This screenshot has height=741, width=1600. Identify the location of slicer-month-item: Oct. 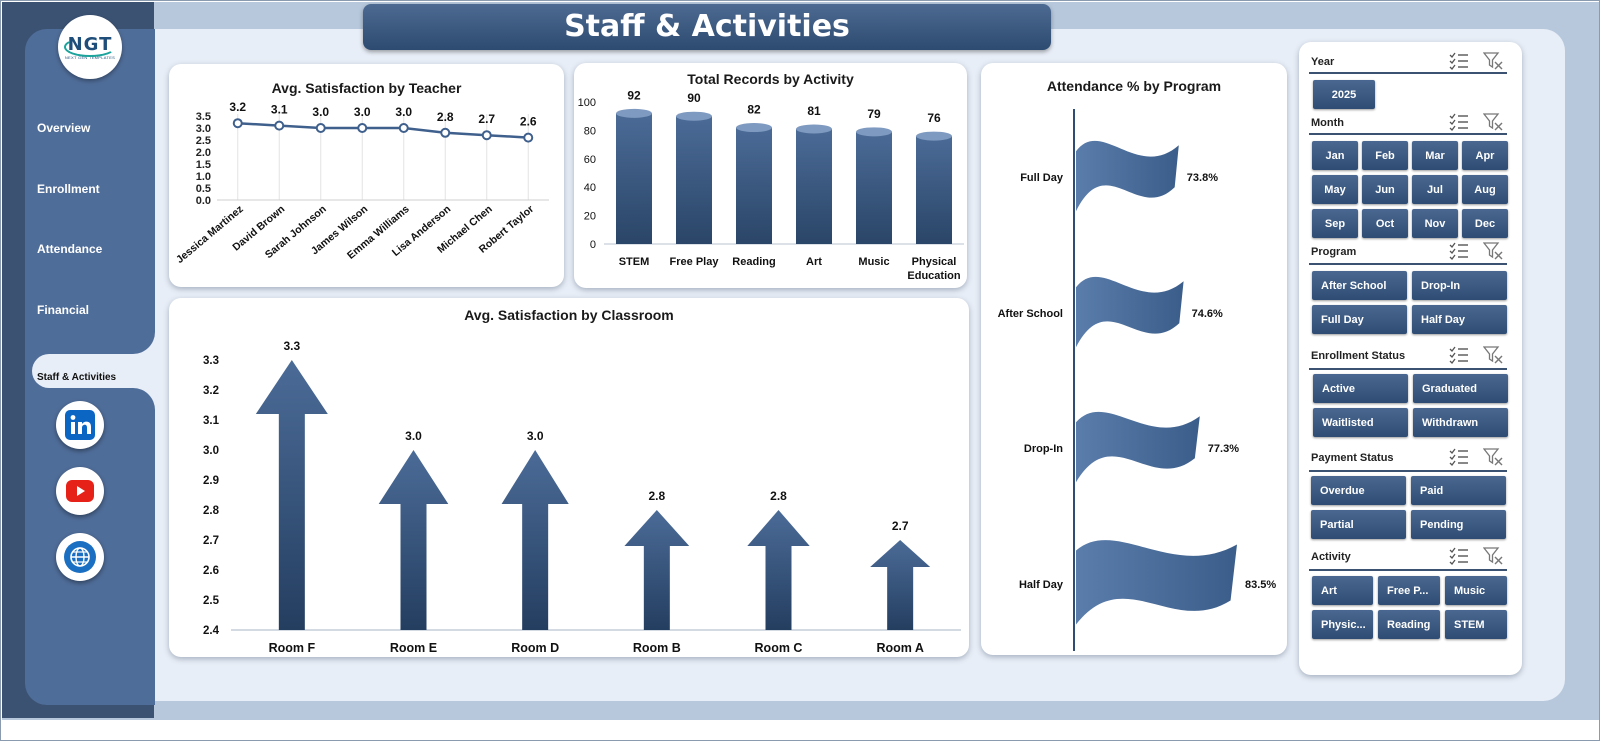
(1385, 223).